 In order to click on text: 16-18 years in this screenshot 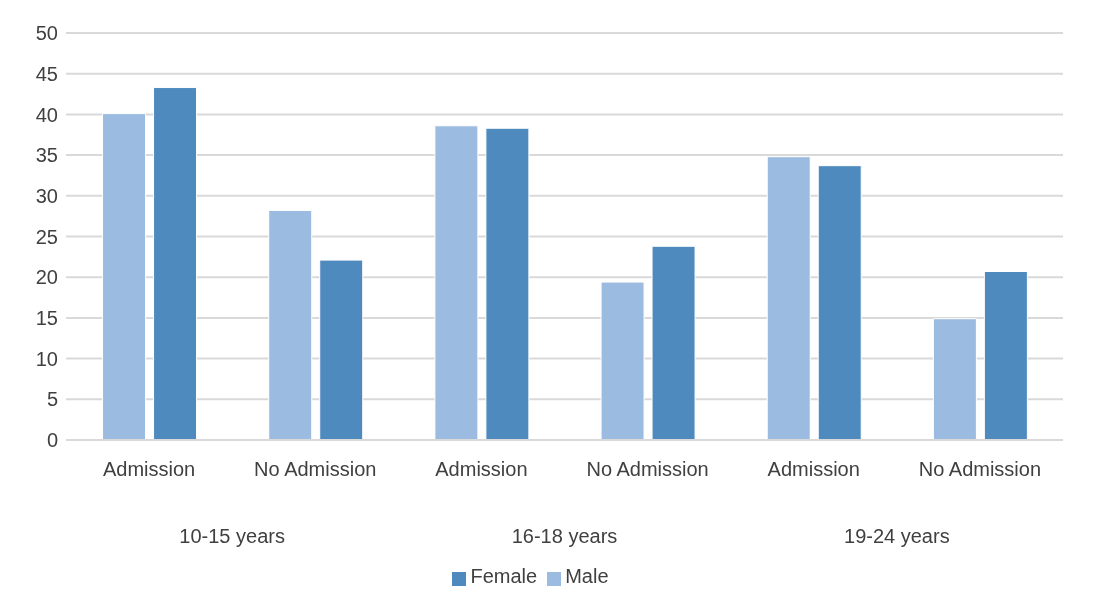, I will do `click(564, 536)`.